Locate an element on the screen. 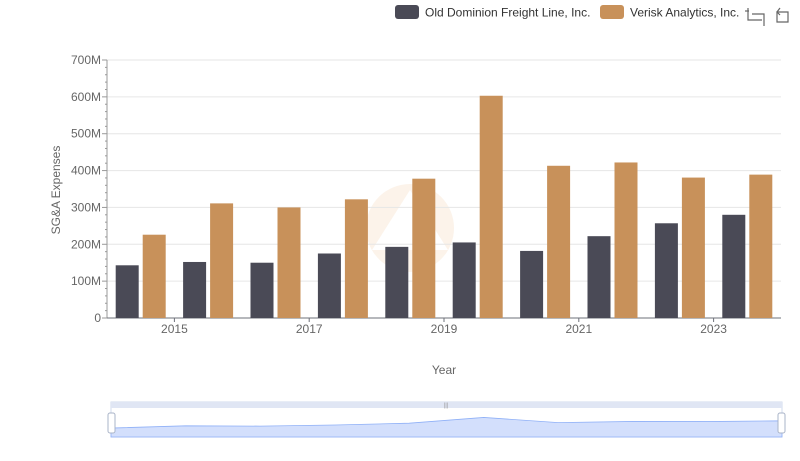 Image resolution: width=800 pixels, height=461 pixels. bar-old-dominion-2020 is located at coordinates (532, 284).